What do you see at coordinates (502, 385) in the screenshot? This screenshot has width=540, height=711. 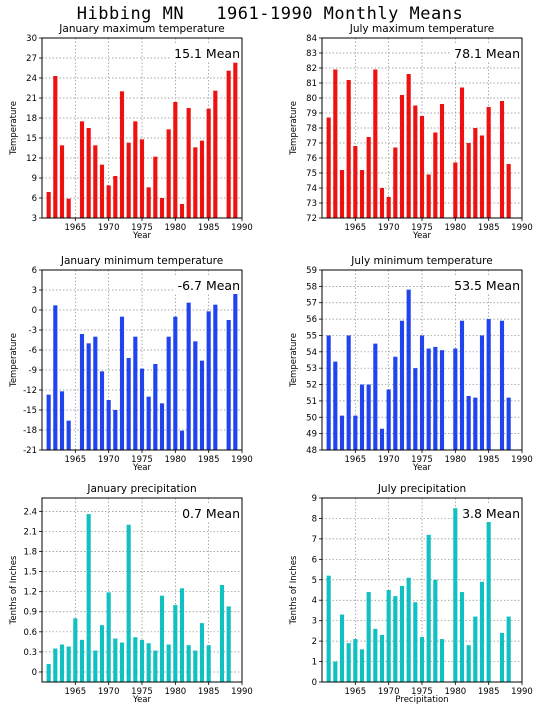 I see `bar-1987` at bounding box center [502, 385].